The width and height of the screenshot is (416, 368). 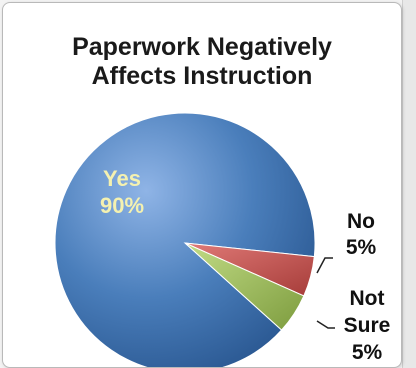 What do you see at coordinates (325, 324) in the screenshot?
I see `leader-line-not-sure` at bounding box center [325, 324].